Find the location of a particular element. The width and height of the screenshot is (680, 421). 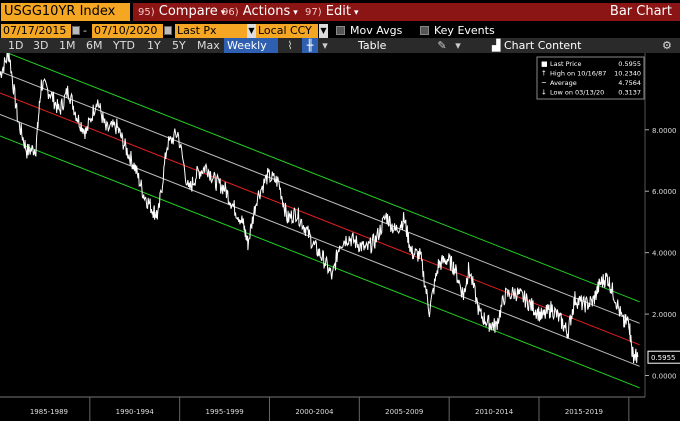

x-tick-label: 2005-2009 is located at coordinates (404, 412).